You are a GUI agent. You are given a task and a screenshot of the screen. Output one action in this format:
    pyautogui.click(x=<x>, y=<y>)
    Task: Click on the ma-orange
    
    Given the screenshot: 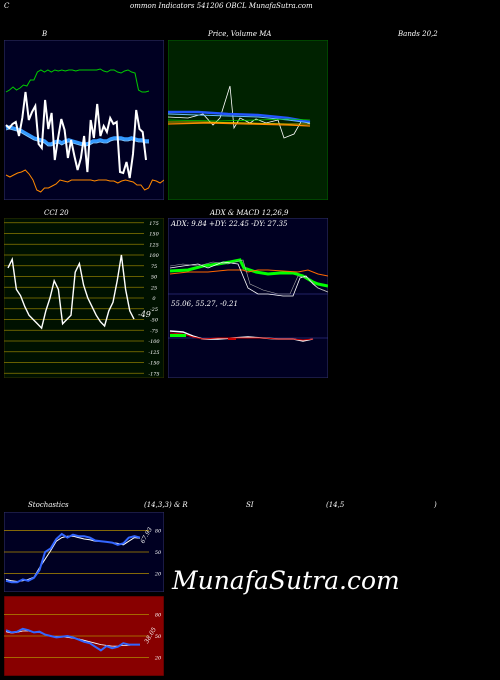 What is the action you would take?
    pyautogui.click(x=239, y=124)
    